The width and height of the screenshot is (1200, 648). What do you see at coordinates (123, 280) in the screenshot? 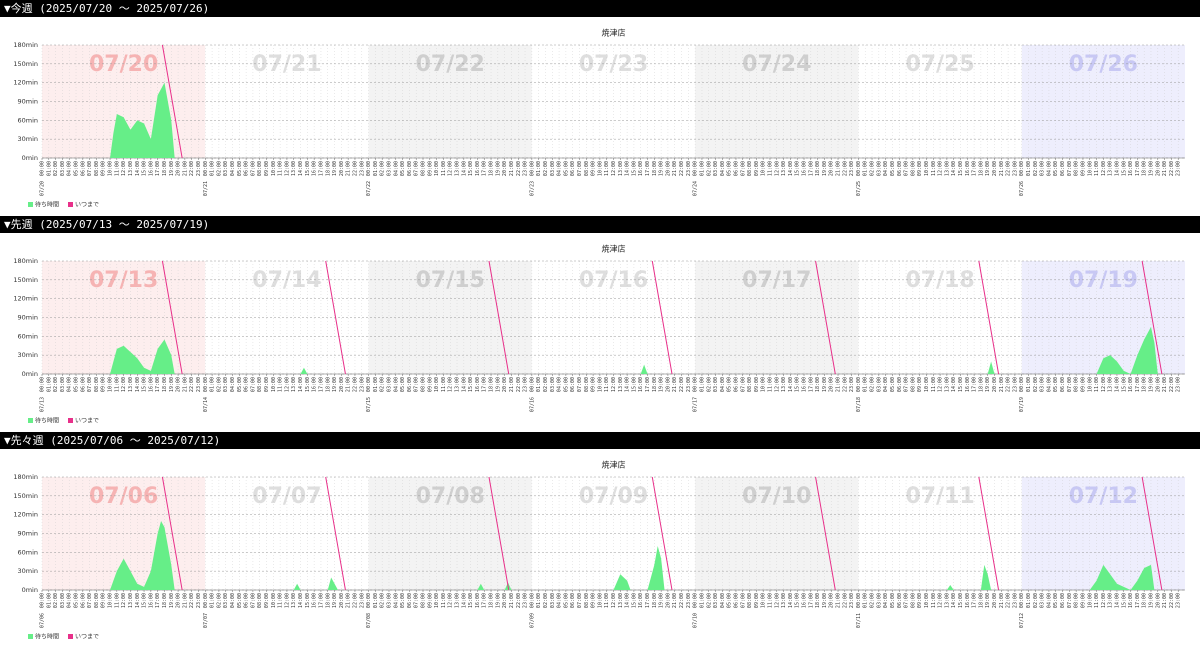
I see `day-label: 07/13` at bounding box center [123, 280].